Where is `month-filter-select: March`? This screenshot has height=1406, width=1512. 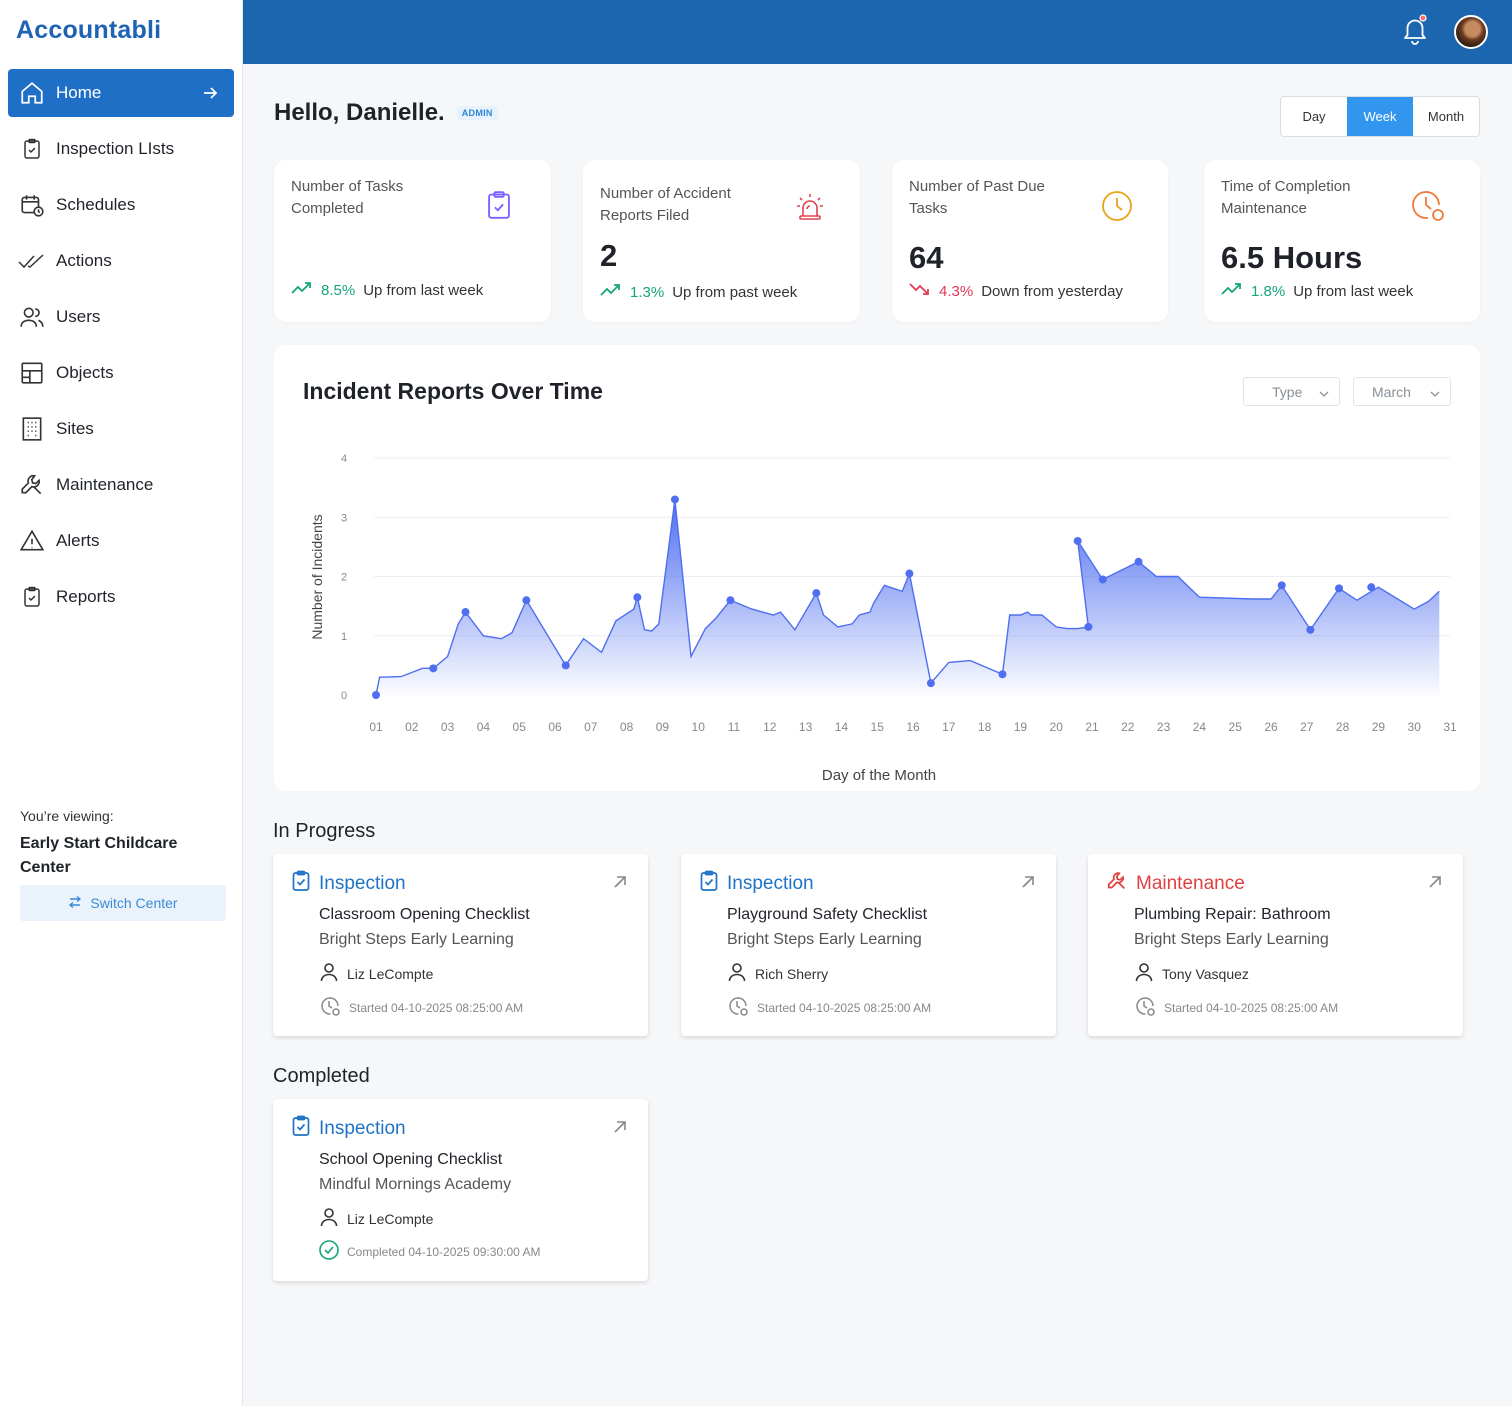 month-filter-select: March is located at coordinates (1402, 391).